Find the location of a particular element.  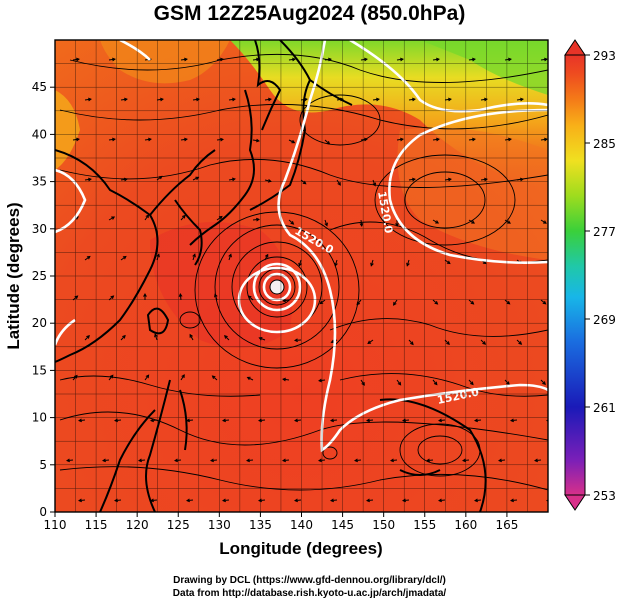

y-tick-label: 5 is located at coordinates (43, 465).